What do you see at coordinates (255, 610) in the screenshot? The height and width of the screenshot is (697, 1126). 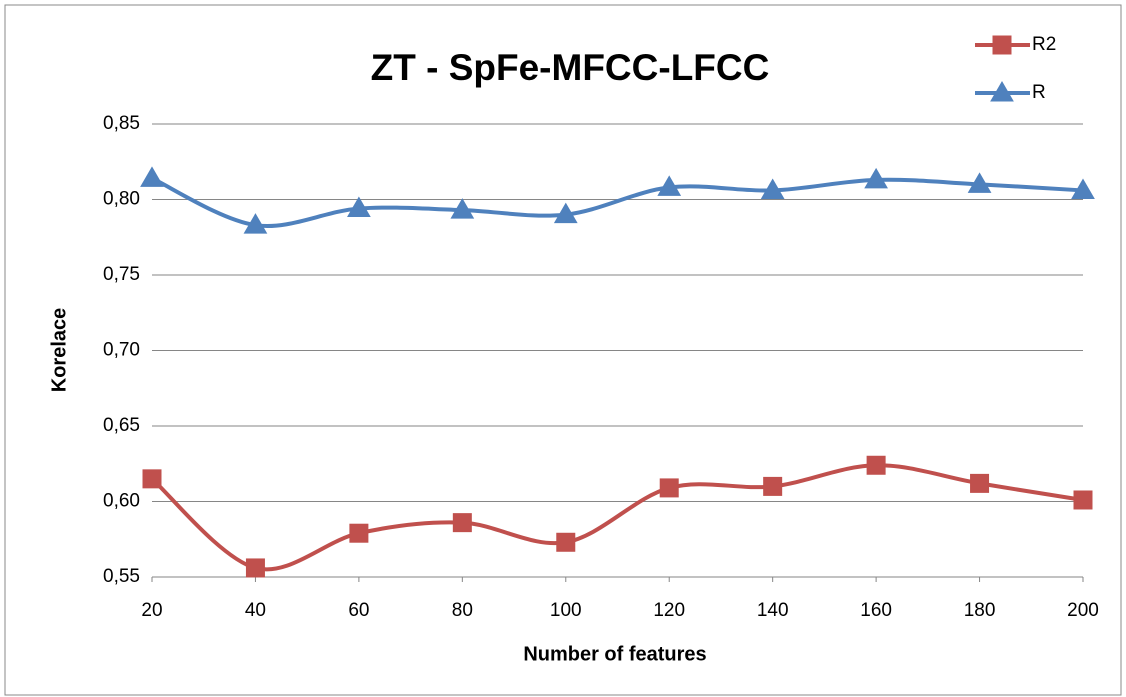 I see `x-tick-label: 40` at bounding box center [255, 610].